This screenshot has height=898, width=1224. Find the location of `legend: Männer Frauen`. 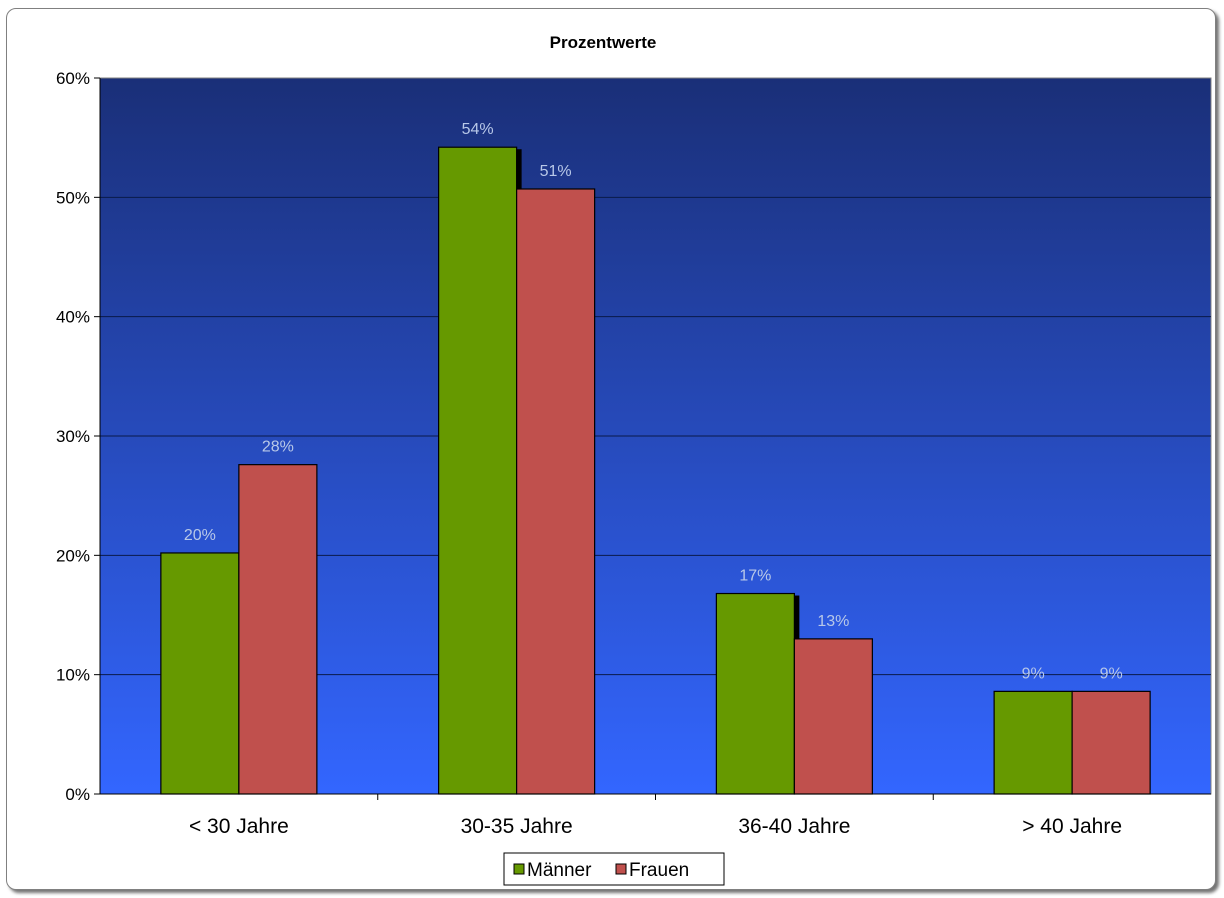

legend: Männer Frauen is located at coordinates (614, 869).